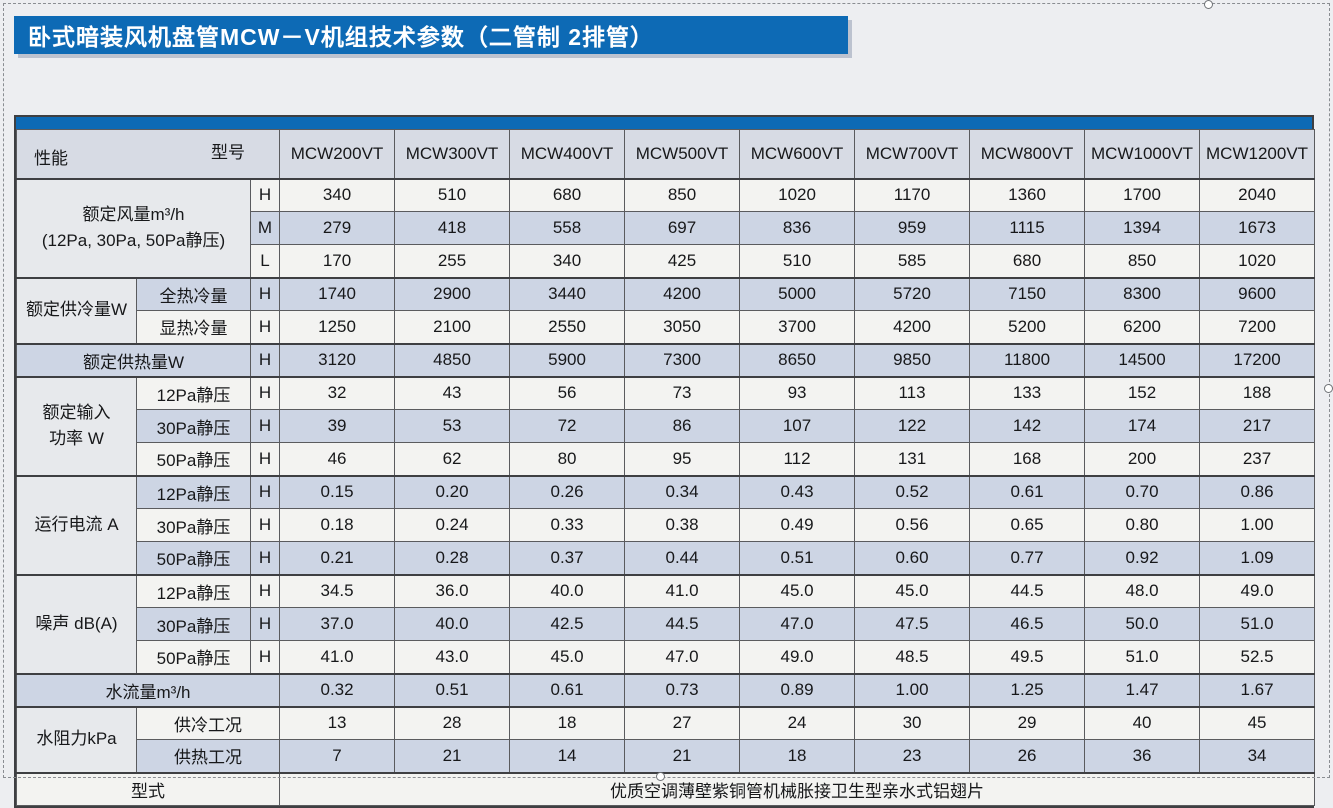 This screenshot has width=1333, height=808. I want to click on value-cell: 11800, so click(1027, 359).